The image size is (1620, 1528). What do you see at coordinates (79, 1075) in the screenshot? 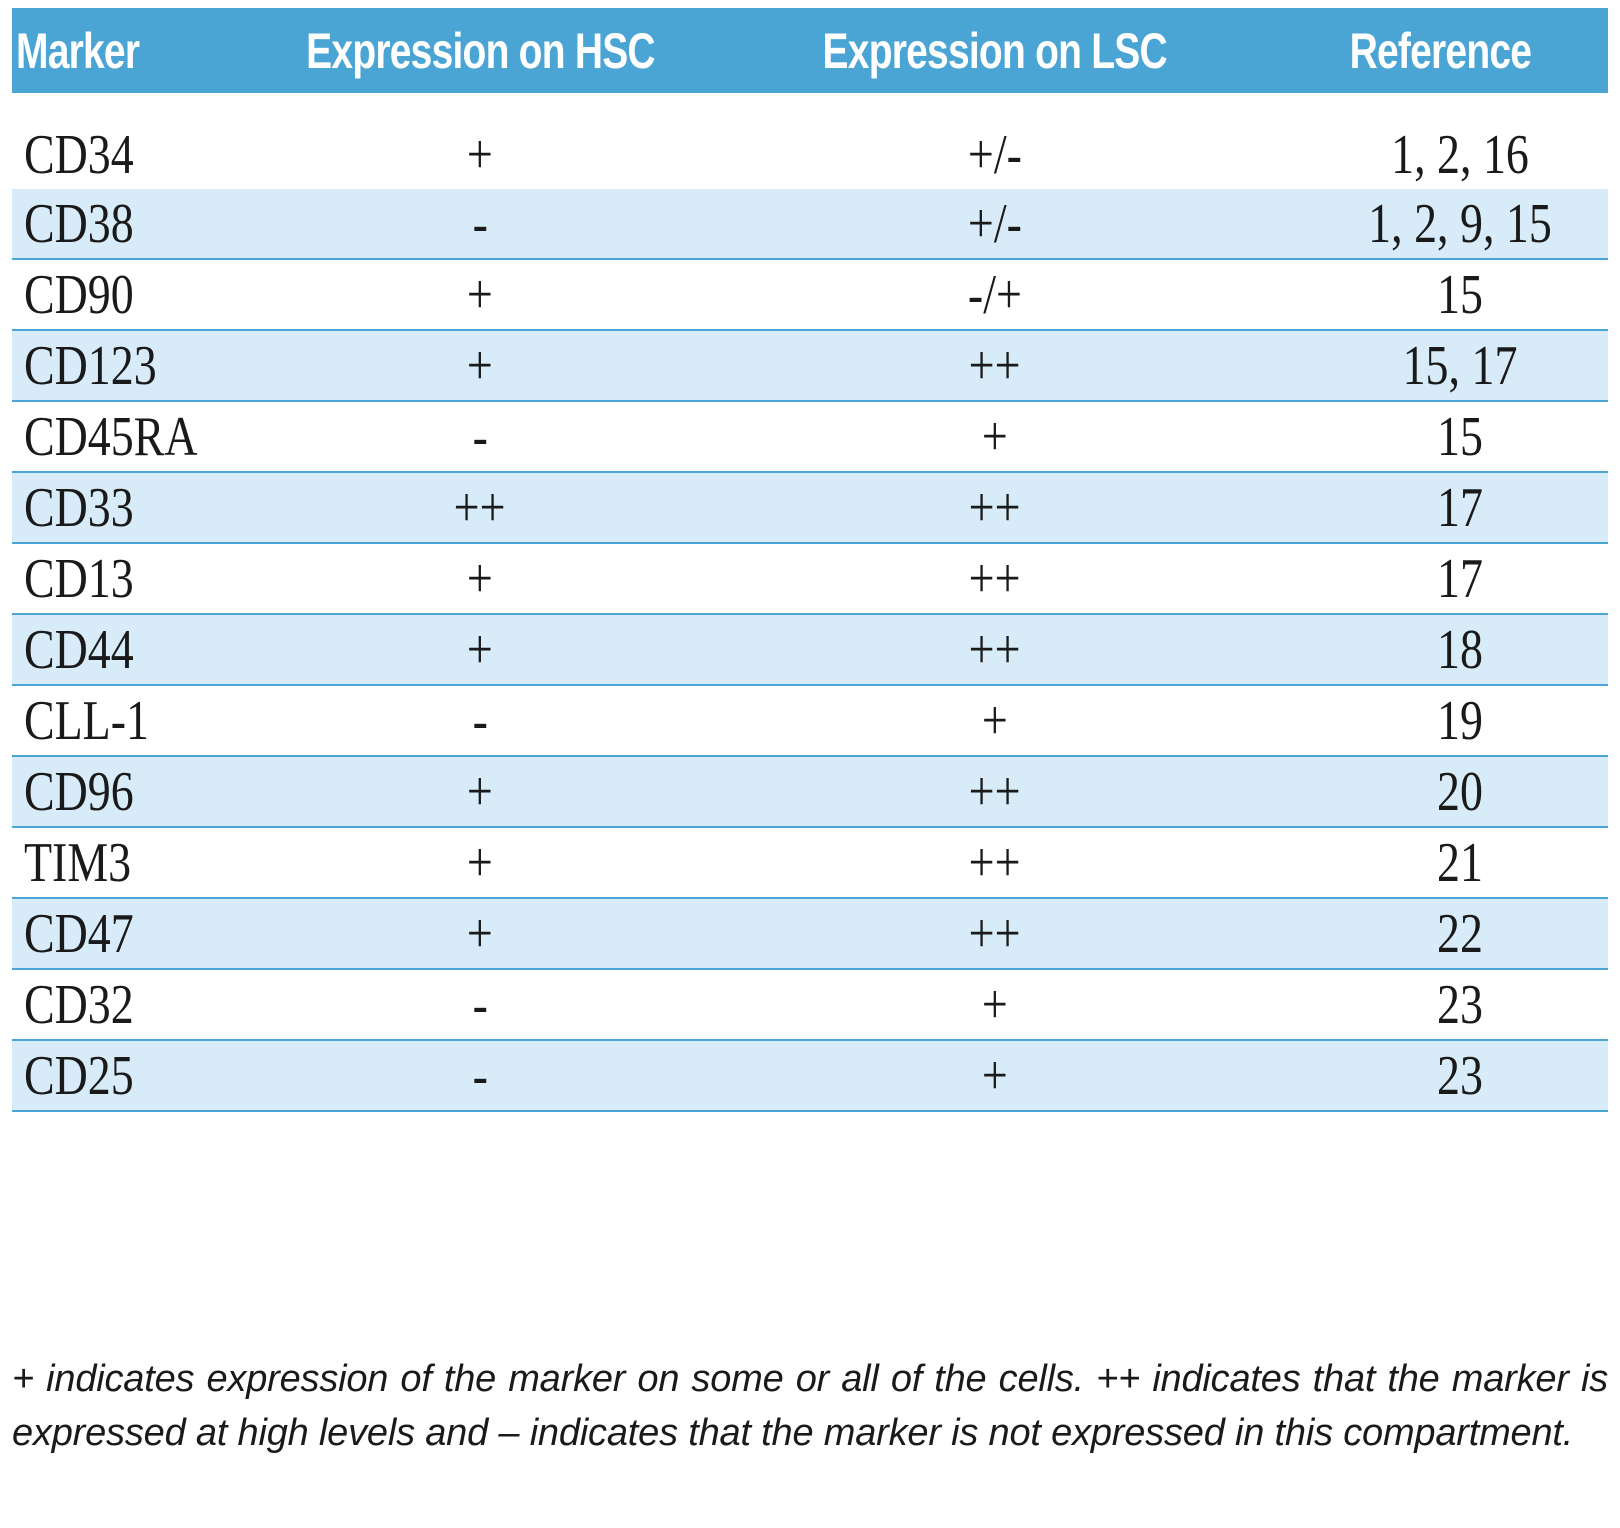
I see `marker-cell-text: CD25` at bounding box center [79, 1075].